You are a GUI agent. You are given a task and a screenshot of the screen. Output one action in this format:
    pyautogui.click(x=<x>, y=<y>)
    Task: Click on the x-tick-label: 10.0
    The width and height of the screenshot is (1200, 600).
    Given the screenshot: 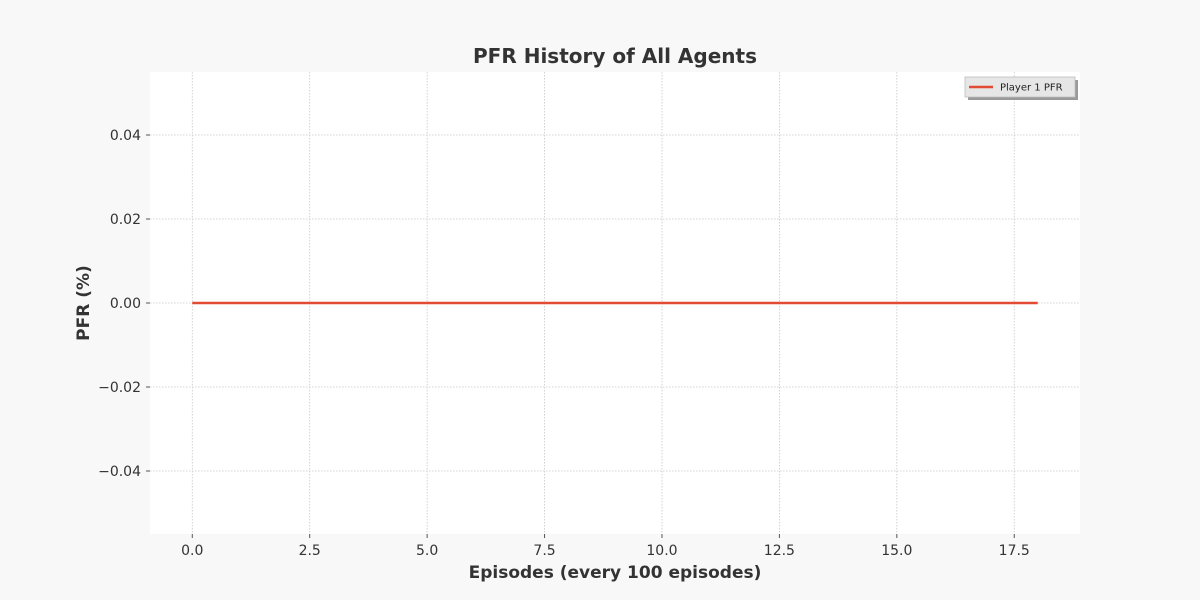 What is the action you would take?
    pyautogui.click(x=661, y=551)
    